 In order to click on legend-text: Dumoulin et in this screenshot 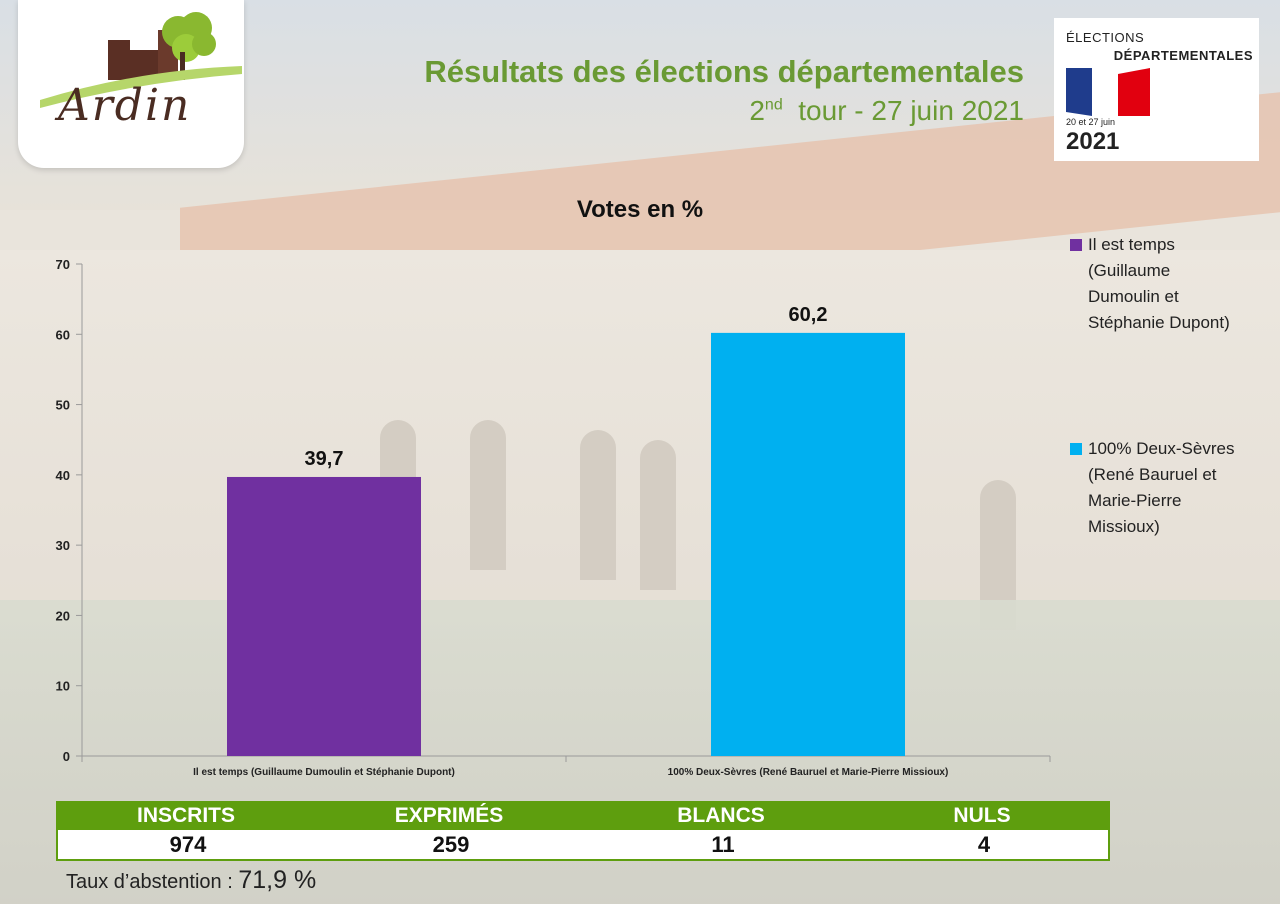, I will do `click(1133, 296)`.